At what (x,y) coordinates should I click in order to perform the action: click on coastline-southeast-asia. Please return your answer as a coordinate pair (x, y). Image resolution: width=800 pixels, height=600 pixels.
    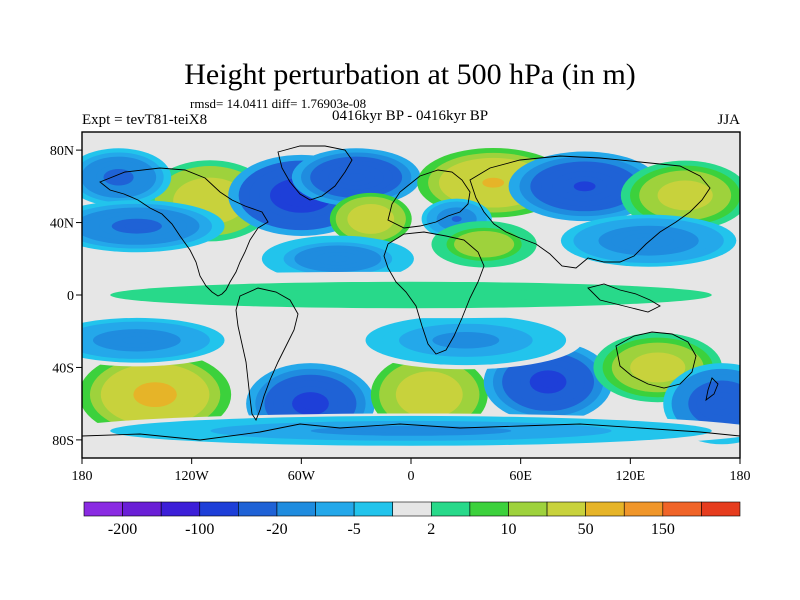
    Looking at the image, I should click on (624, 298).